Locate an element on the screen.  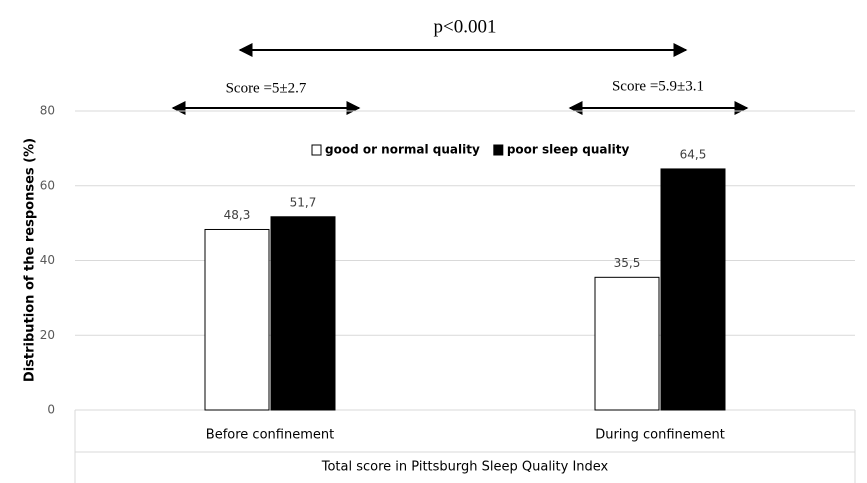
value-label: 35,5 is located at coordinates (627, 263).